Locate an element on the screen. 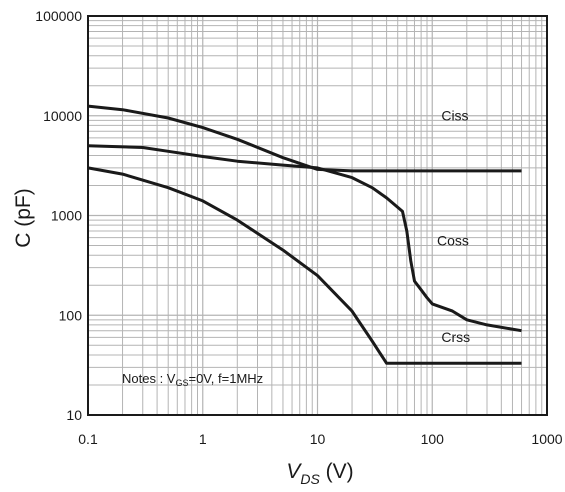 The image size is (565, 492). x-tick-label: 100 is located at coordinates (433, 439).